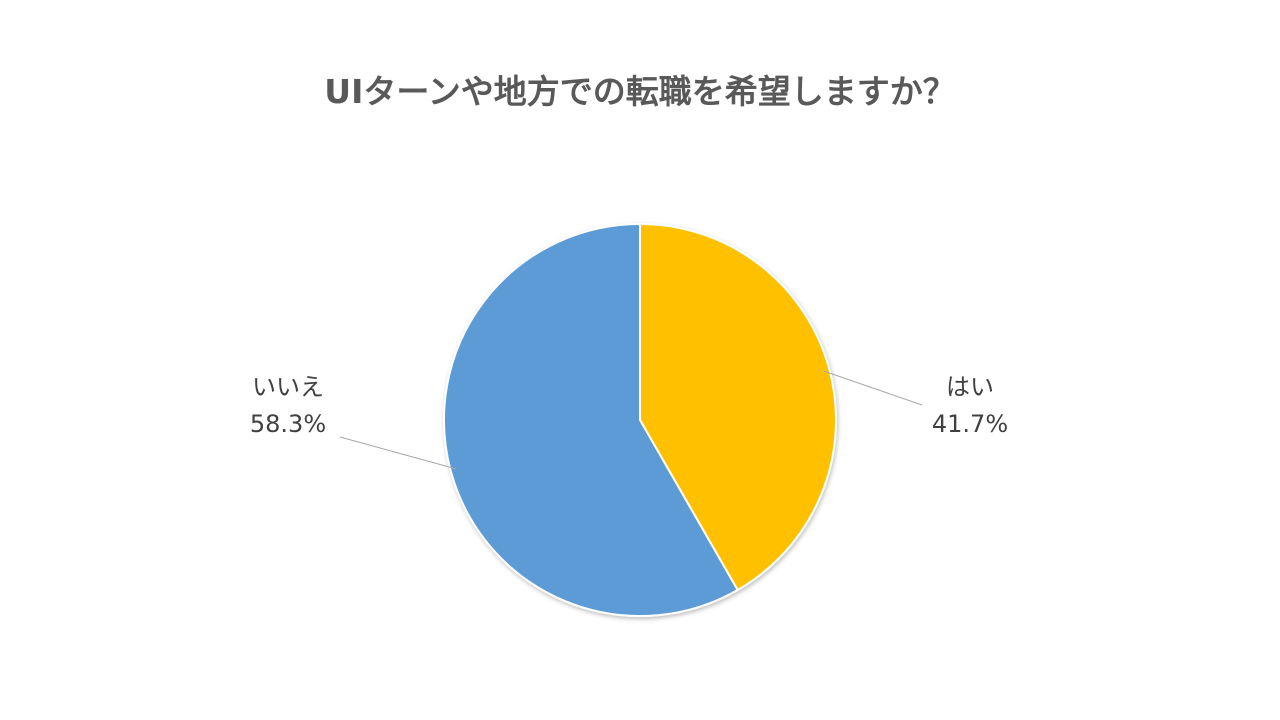  Describe the element at coordinates (629, 420) in the screenshot. I see `label-group: はい 41.7% いいえ 58.3%` at that location.